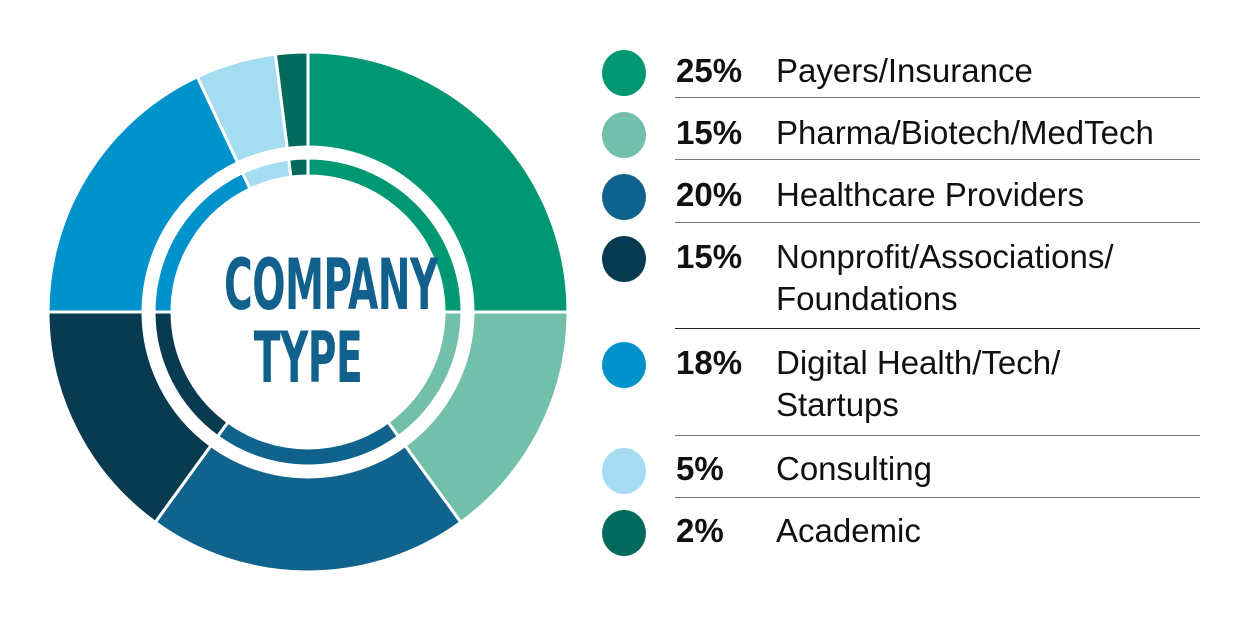 Image resolution: width=1250 pixels, height=625 pixels. What do you see at coordinates (854, 468) in the screenshot?
I see `legend-label: Consulting` at bounding box center [854, 468].